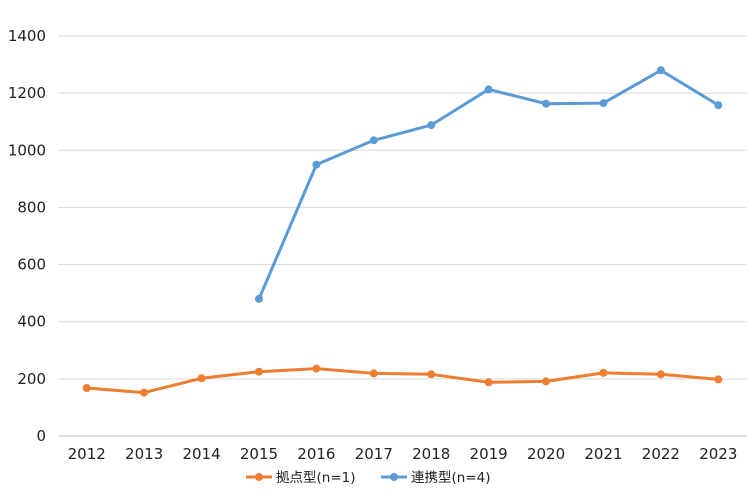 This screenshot has height=495, width=750. I want to click on y-tick-label: 0, so click(41, 436).